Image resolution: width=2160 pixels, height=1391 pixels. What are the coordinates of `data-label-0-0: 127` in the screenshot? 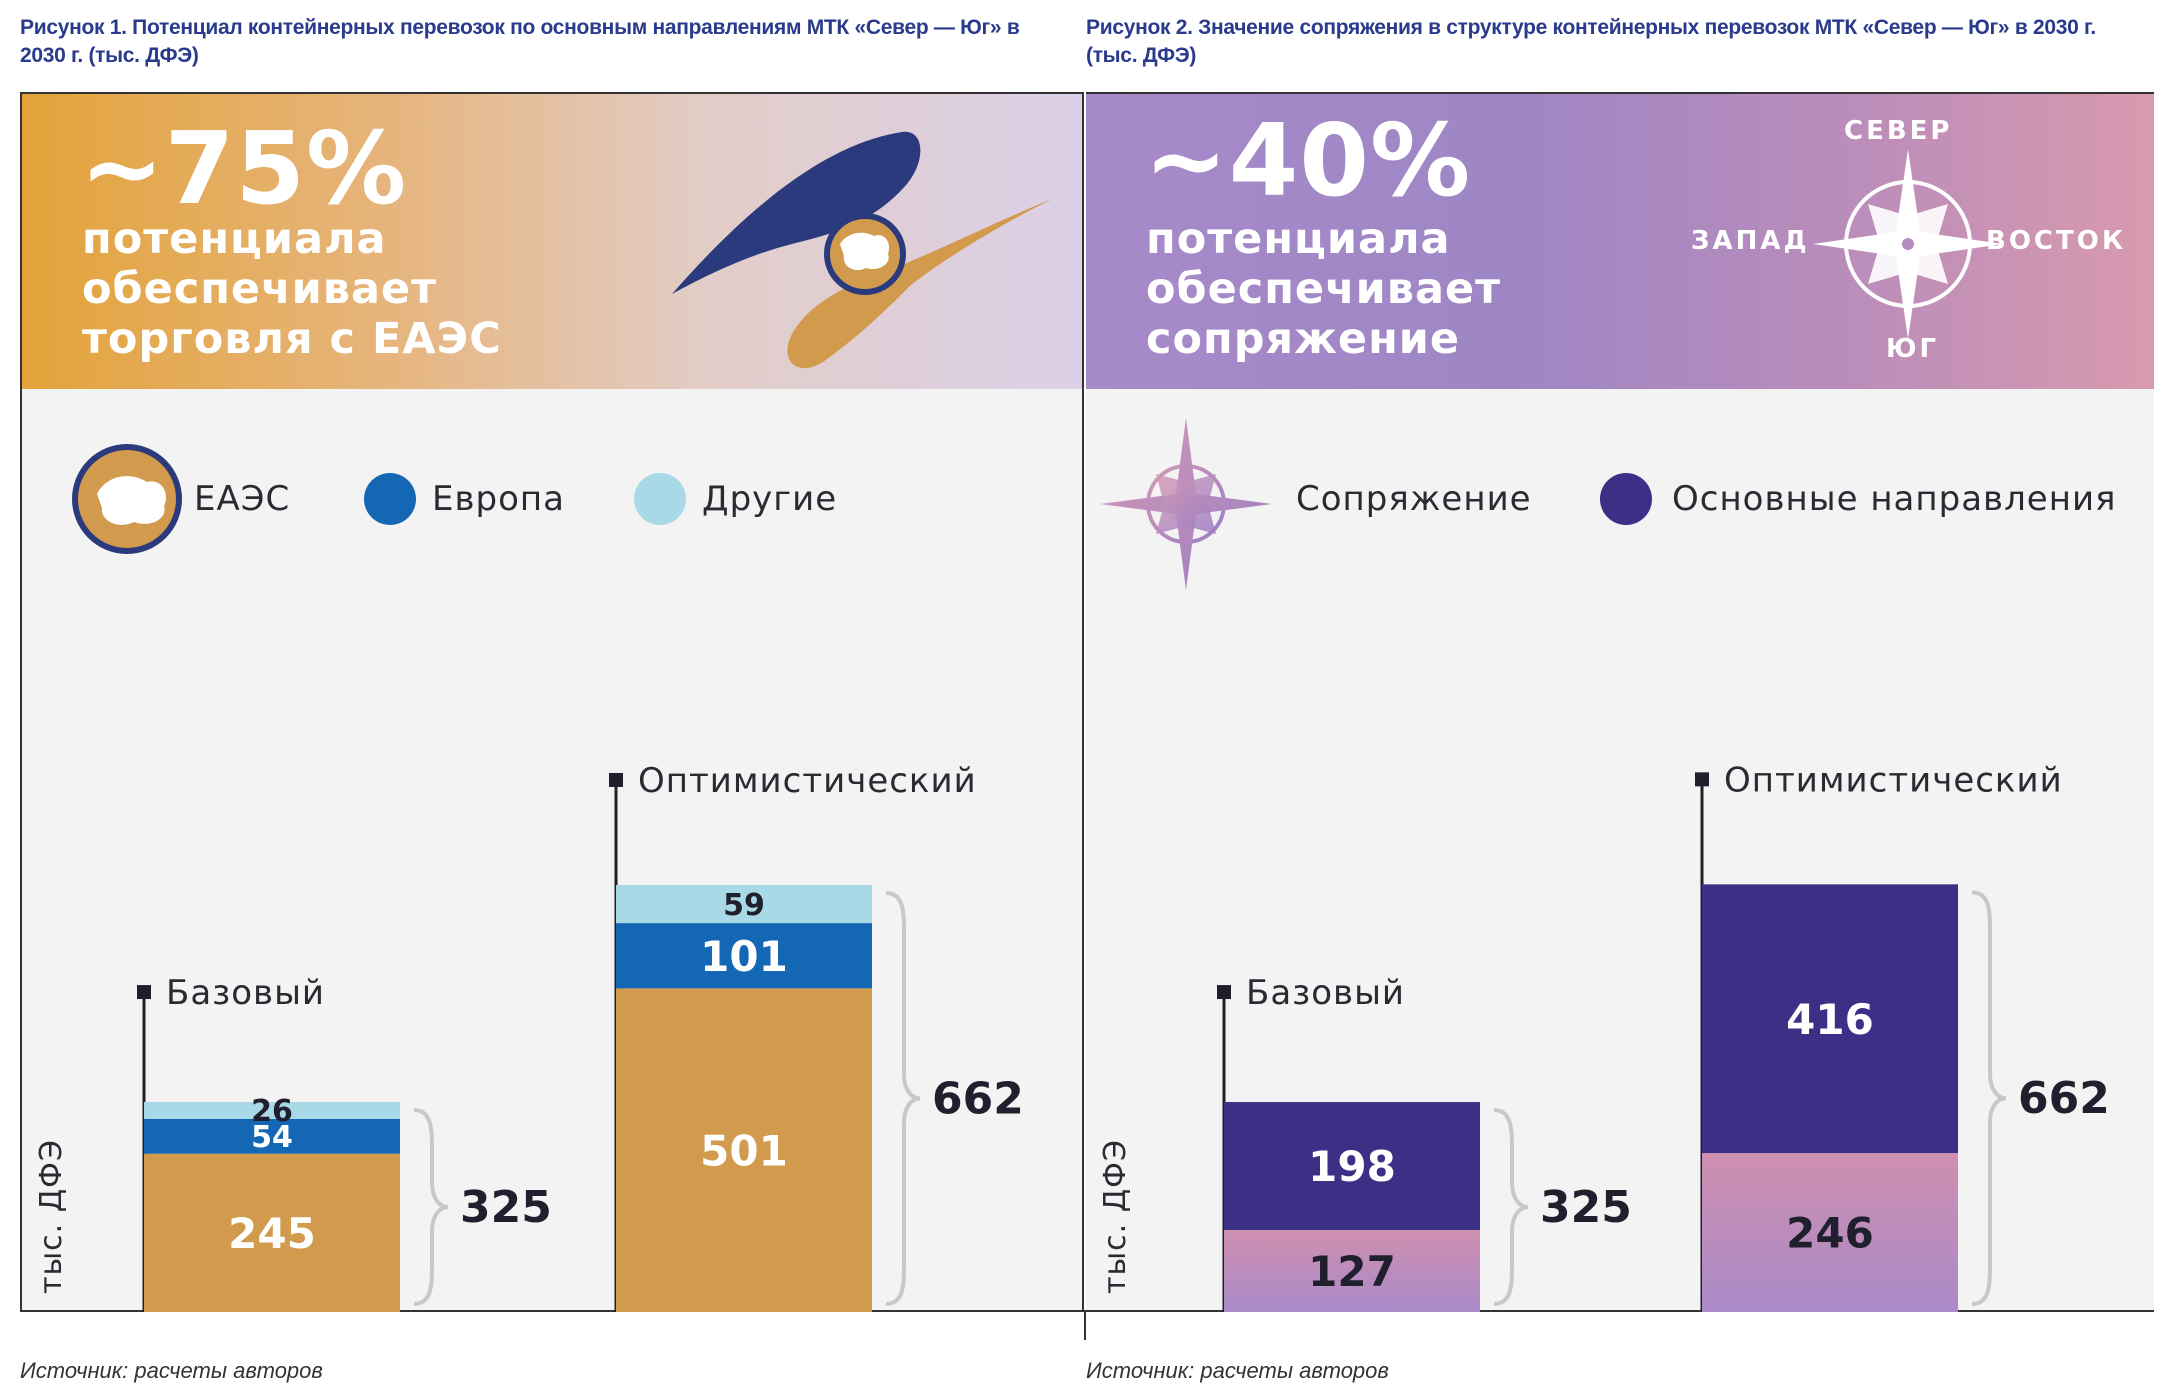 It's located at (1352, 1271).